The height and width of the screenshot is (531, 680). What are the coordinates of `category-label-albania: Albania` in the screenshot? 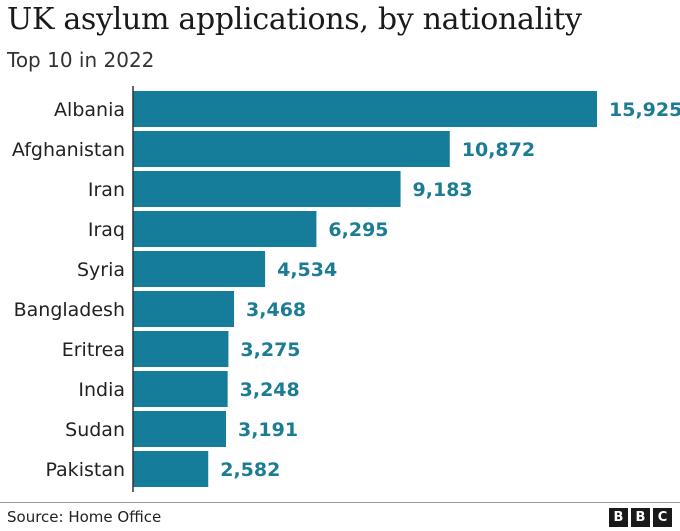 It's located at (89, 110).